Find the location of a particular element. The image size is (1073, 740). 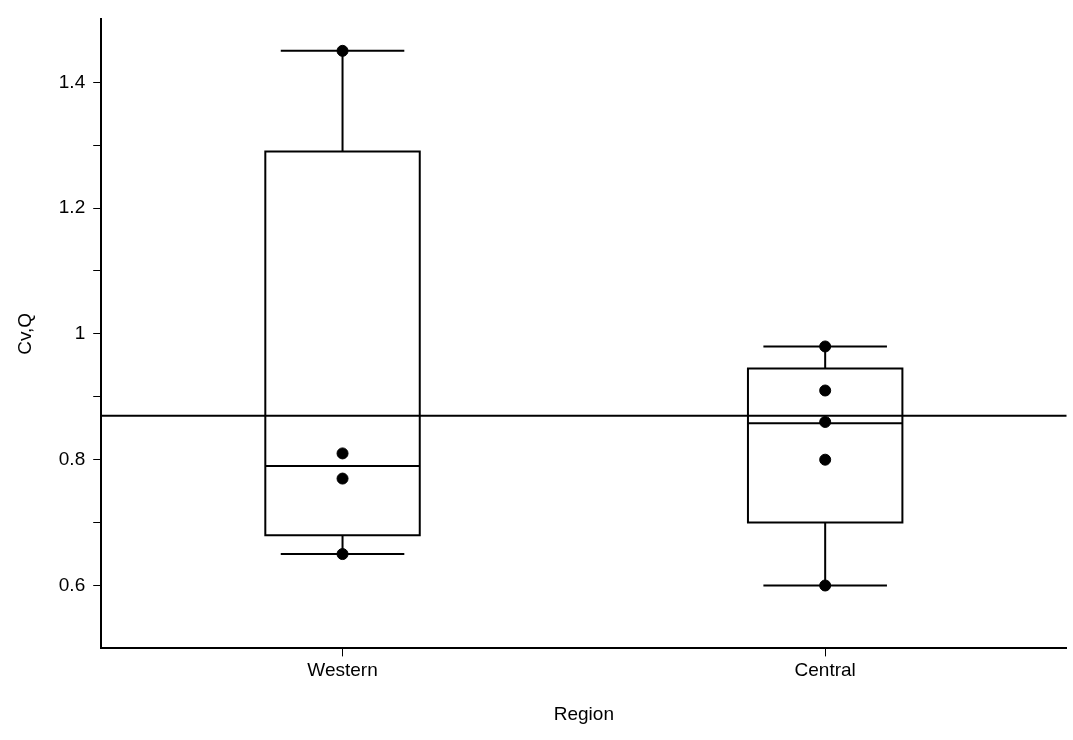

x-tick-label: Western is located at coordinates (342, 670).